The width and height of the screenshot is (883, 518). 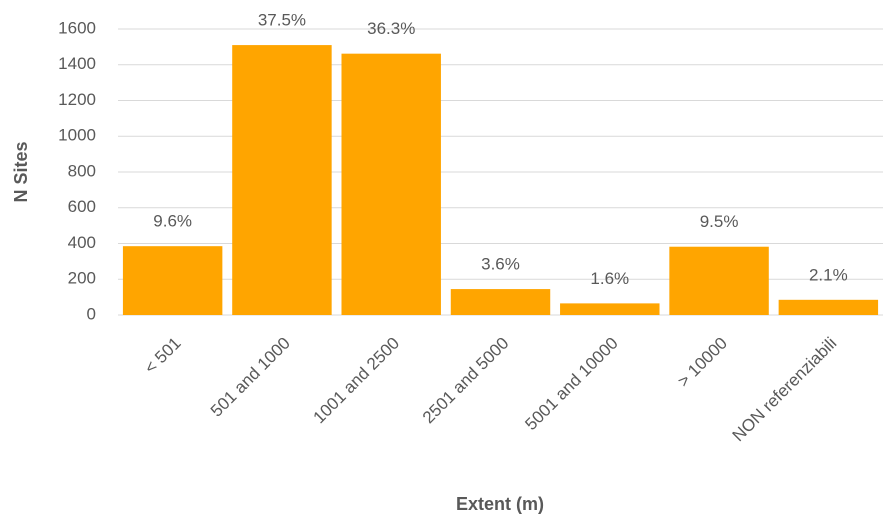 I want to click on value-label: 3.6%, so click(x=500, y=264).